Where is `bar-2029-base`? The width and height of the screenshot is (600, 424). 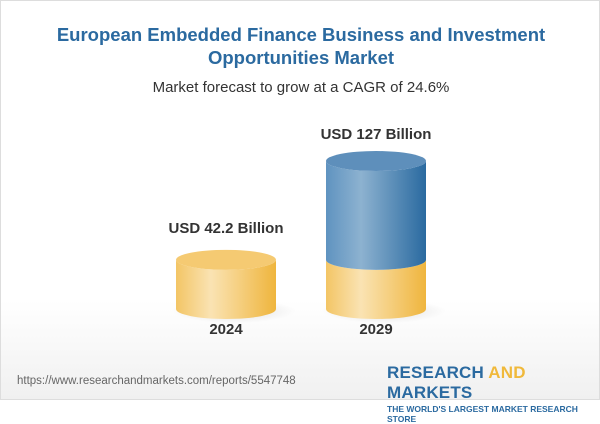
bar-2029-base is located at coordinates (376, 289).